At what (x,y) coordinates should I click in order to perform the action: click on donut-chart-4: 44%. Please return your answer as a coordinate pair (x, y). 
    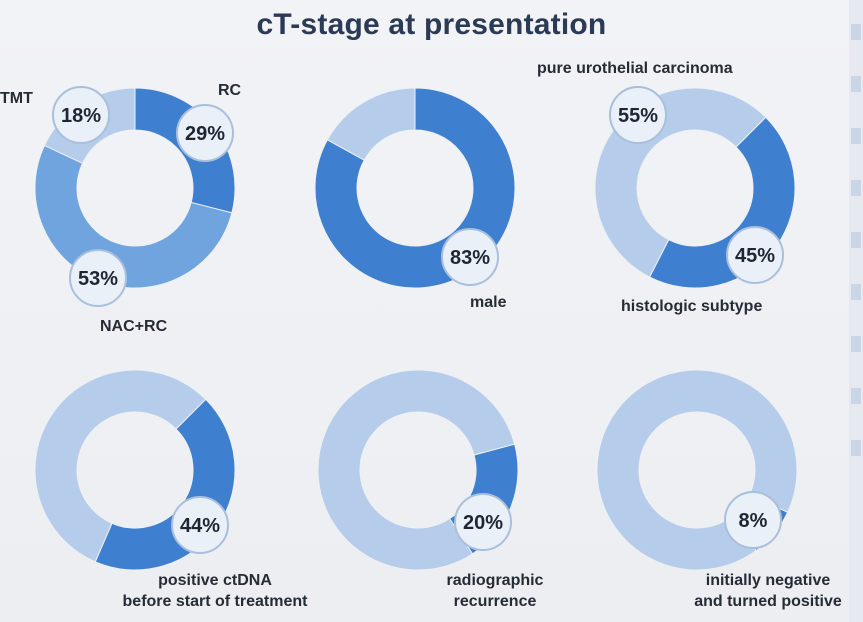
    Looking at the image, I should click on (135, 470).